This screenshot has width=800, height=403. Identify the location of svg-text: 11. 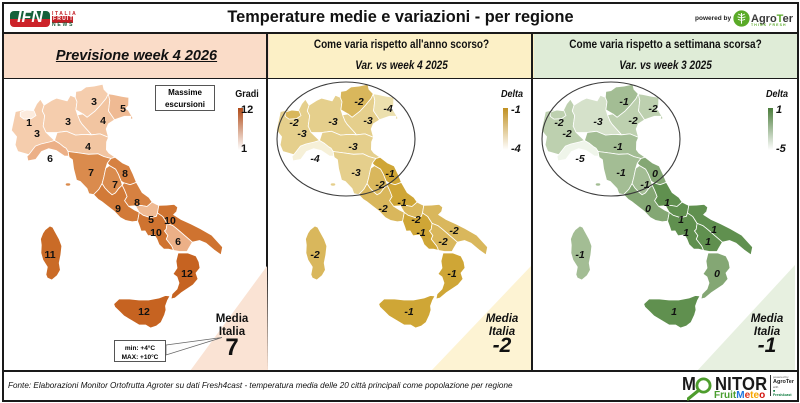
(49, 255).